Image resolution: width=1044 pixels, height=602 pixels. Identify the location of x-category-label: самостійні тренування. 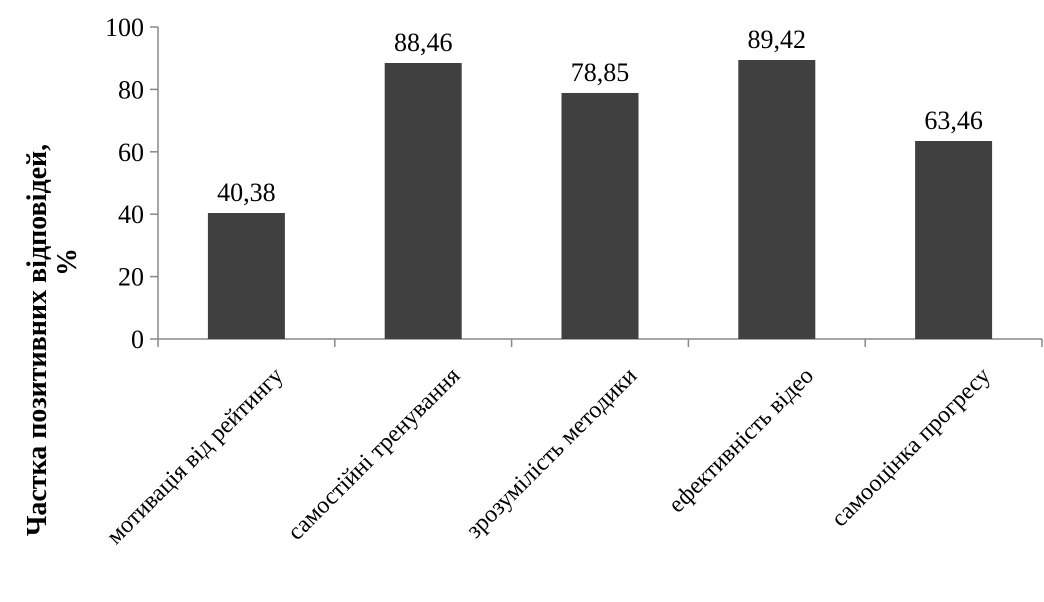
(374, 454).